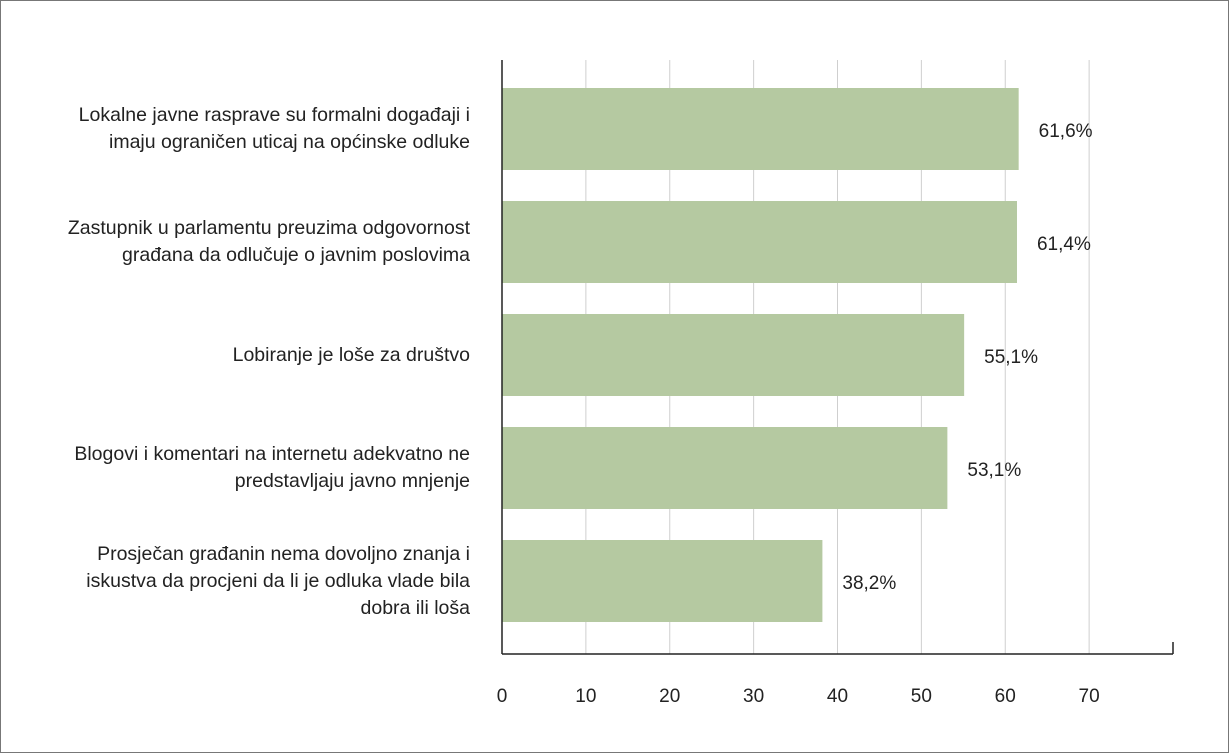 The width and height of the screenshot is (1229, 753). Describe the element at coordinates (753, 696) in the screenshot. I see `x-tick-label: 30` at that location.